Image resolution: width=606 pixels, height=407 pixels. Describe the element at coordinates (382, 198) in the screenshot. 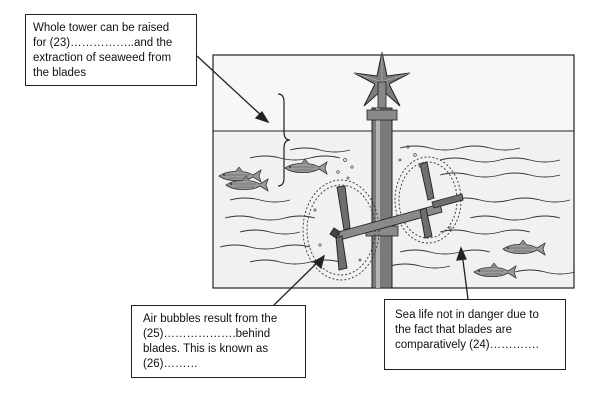

I see `tower-column` at that location.